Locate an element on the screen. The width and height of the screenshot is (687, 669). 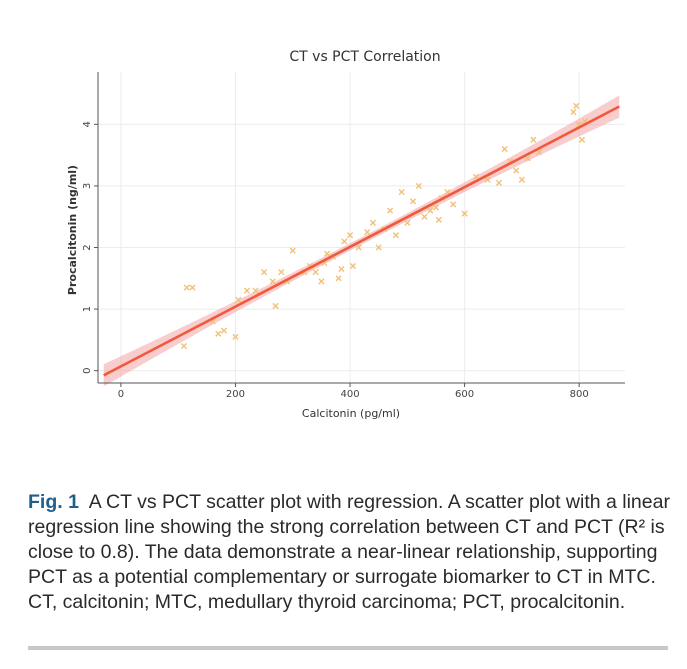
chart-title: CT vs PCT Correlation is located at coordinates (364, 57).